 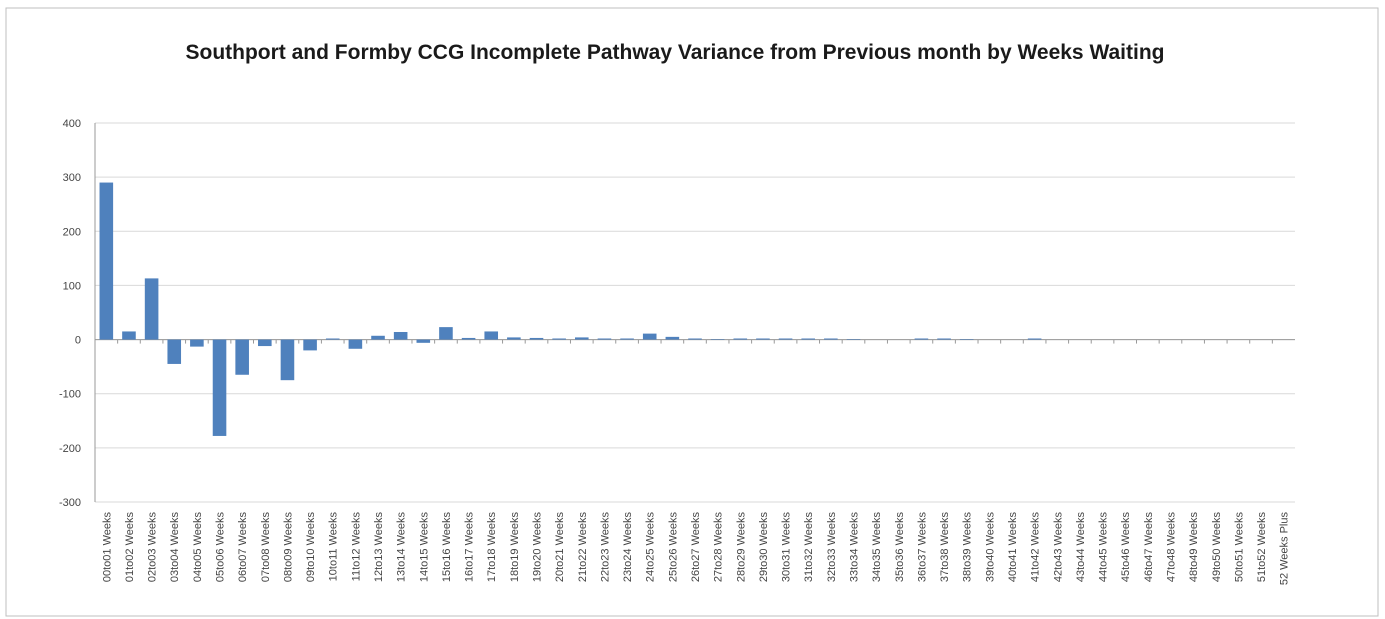 I want to click on x-tick-label: 19to20 Weeks, so click(x=538, y=547).